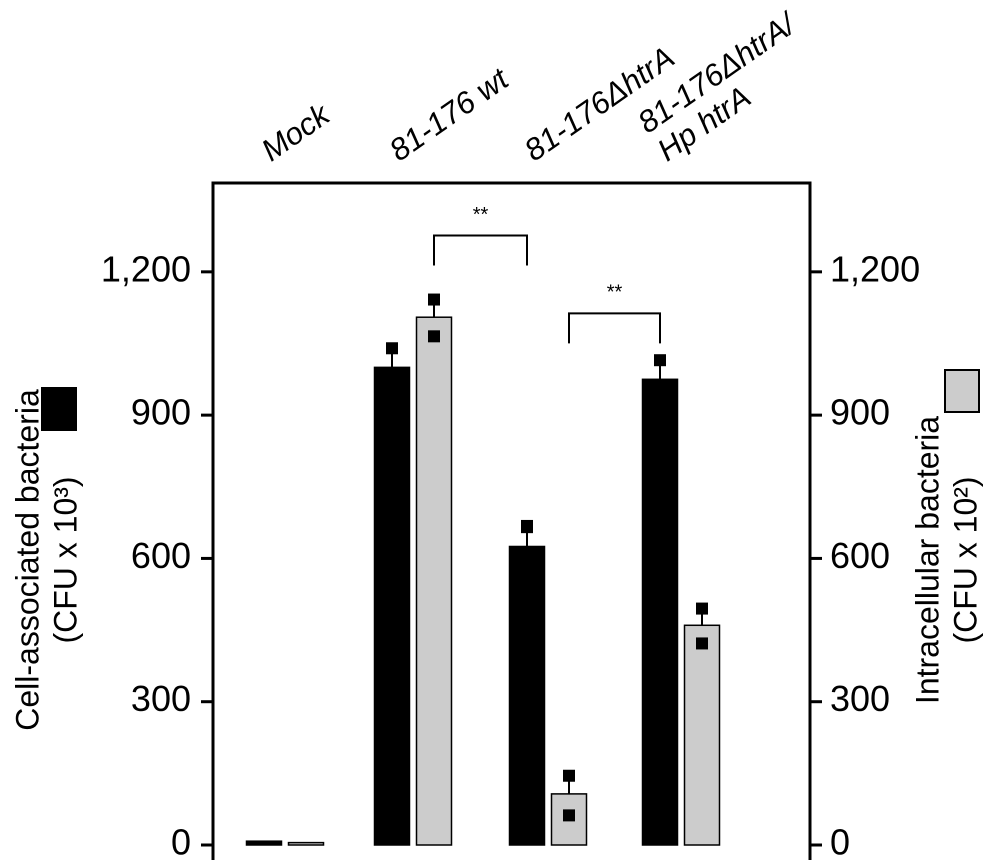  What do you see at coordinates (181, 841) in the screenshot?
I see `y-tick-label: 0` at bounding box center [181, 841].